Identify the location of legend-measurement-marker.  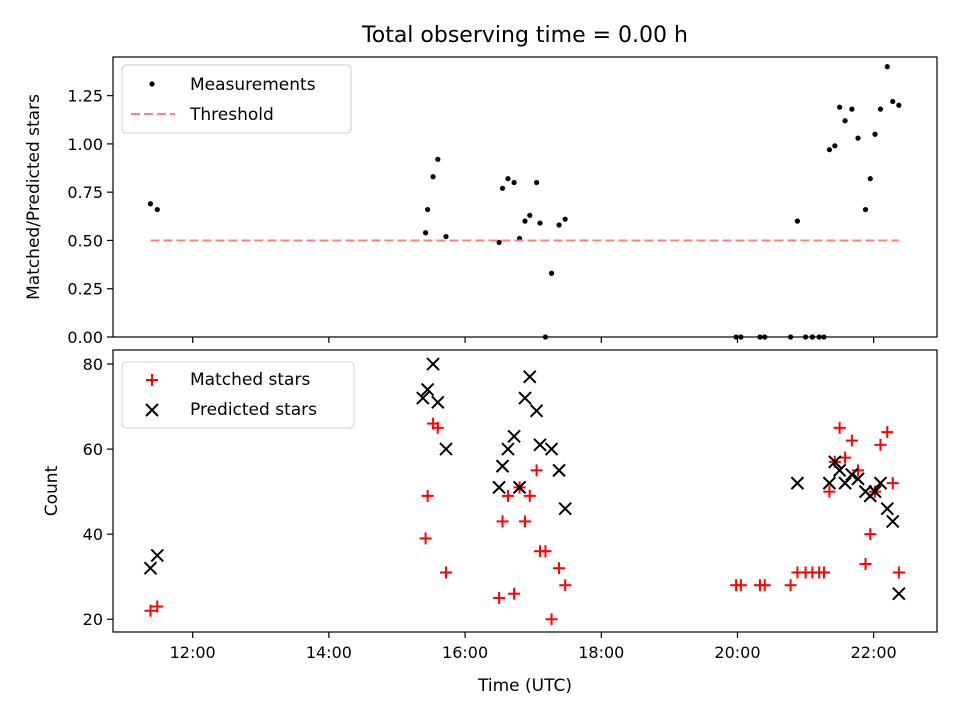
(152, 84).